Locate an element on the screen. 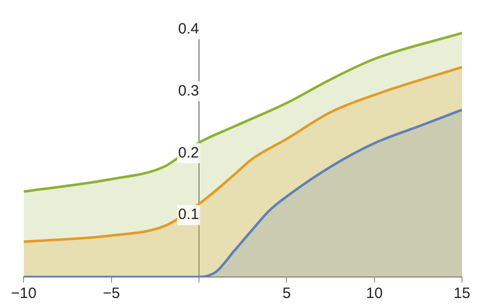  x-tick-label: −10 is located at coordinates (23, 293).